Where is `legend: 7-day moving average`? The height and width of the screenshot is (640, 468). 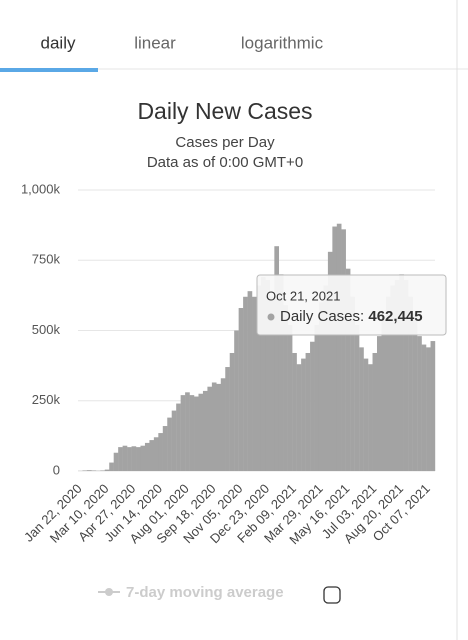 legend: 7-day moving average is located at coordinates (191, 592).